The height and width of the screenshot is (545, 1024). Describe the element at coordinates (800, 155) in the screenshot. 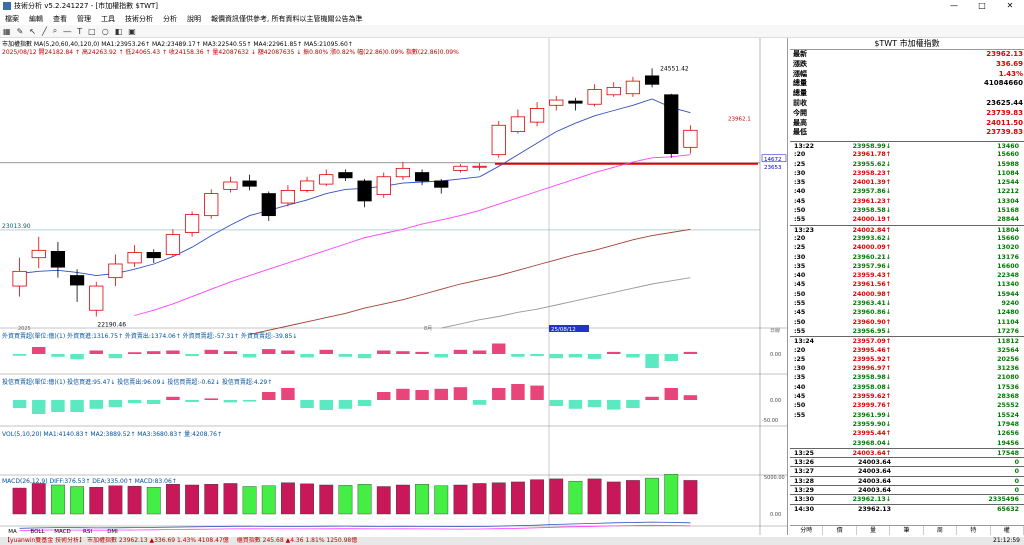

I see `tick-time: :20` at that location.